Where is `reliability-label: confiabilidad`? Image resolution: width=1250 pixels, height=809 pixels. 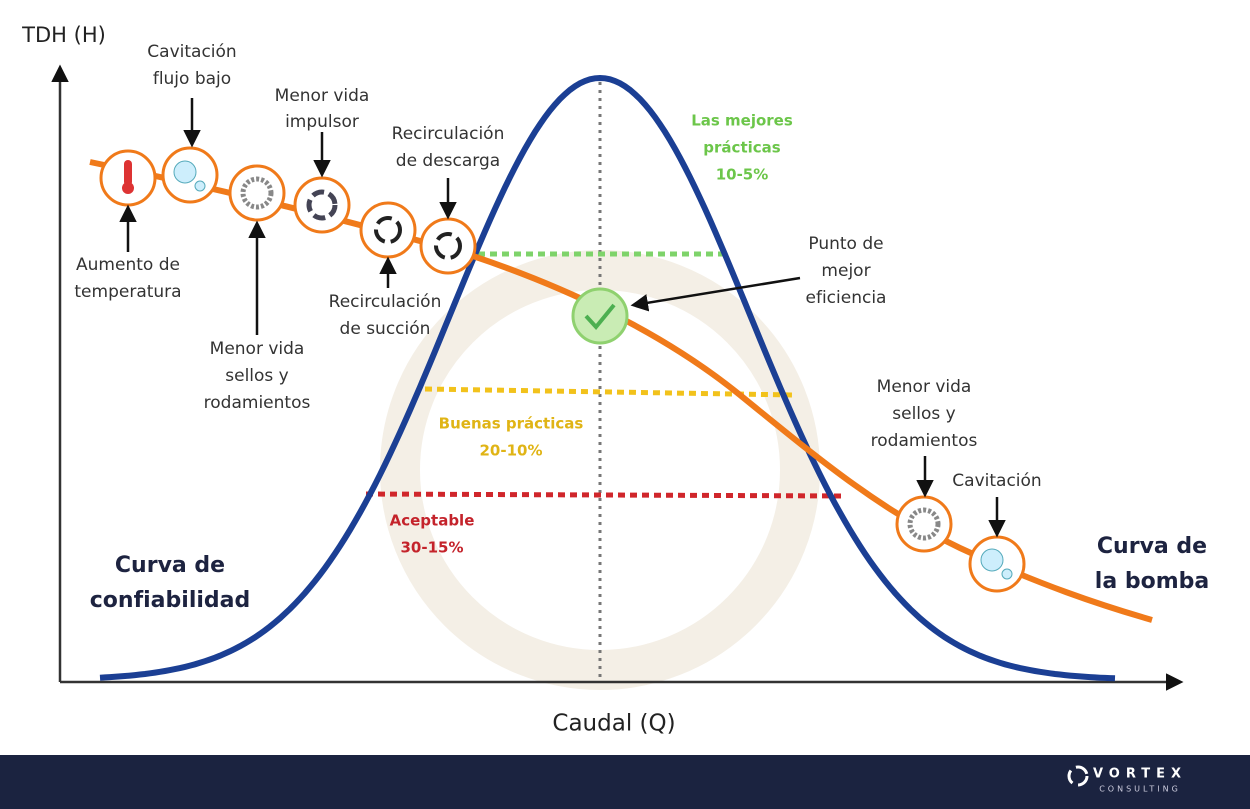
reliability-label: confiabilidad is located at coordinates (170, 600).